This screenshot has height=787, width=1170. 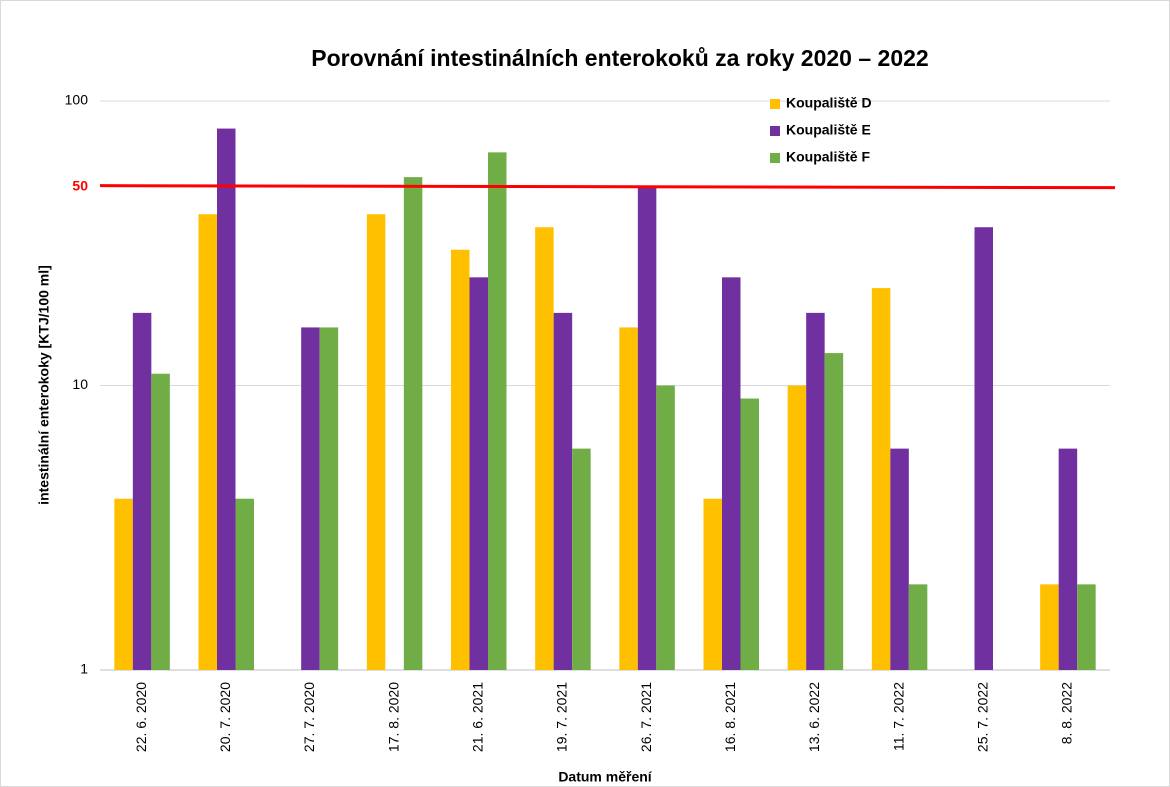 I want to click on y-axis-title: intestinální enterokoky [KTJ/100 ml], so click(x=44, y=385).